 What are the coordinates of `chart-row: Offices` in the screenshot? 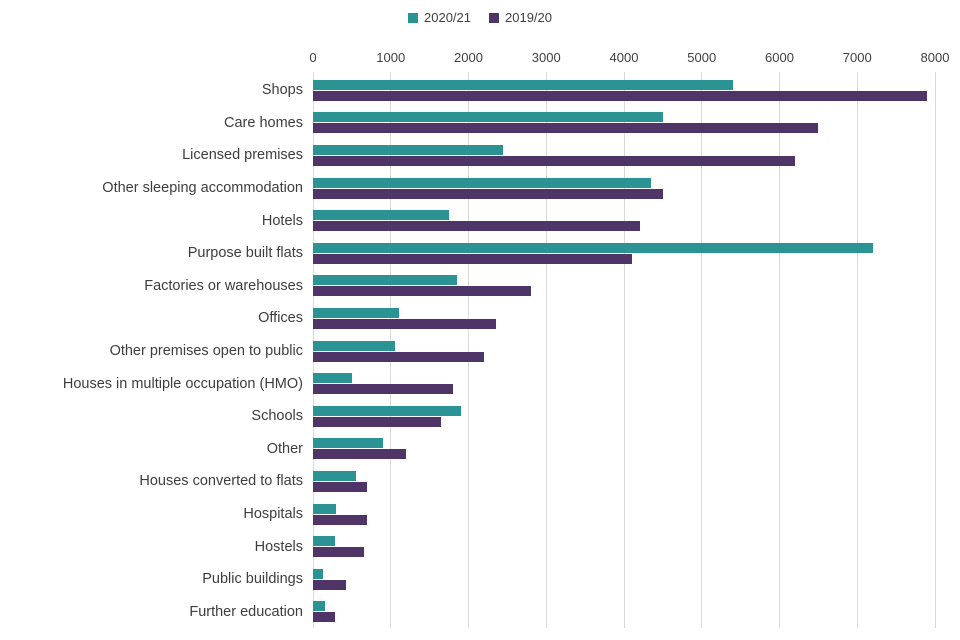 It's located at (467, 318).